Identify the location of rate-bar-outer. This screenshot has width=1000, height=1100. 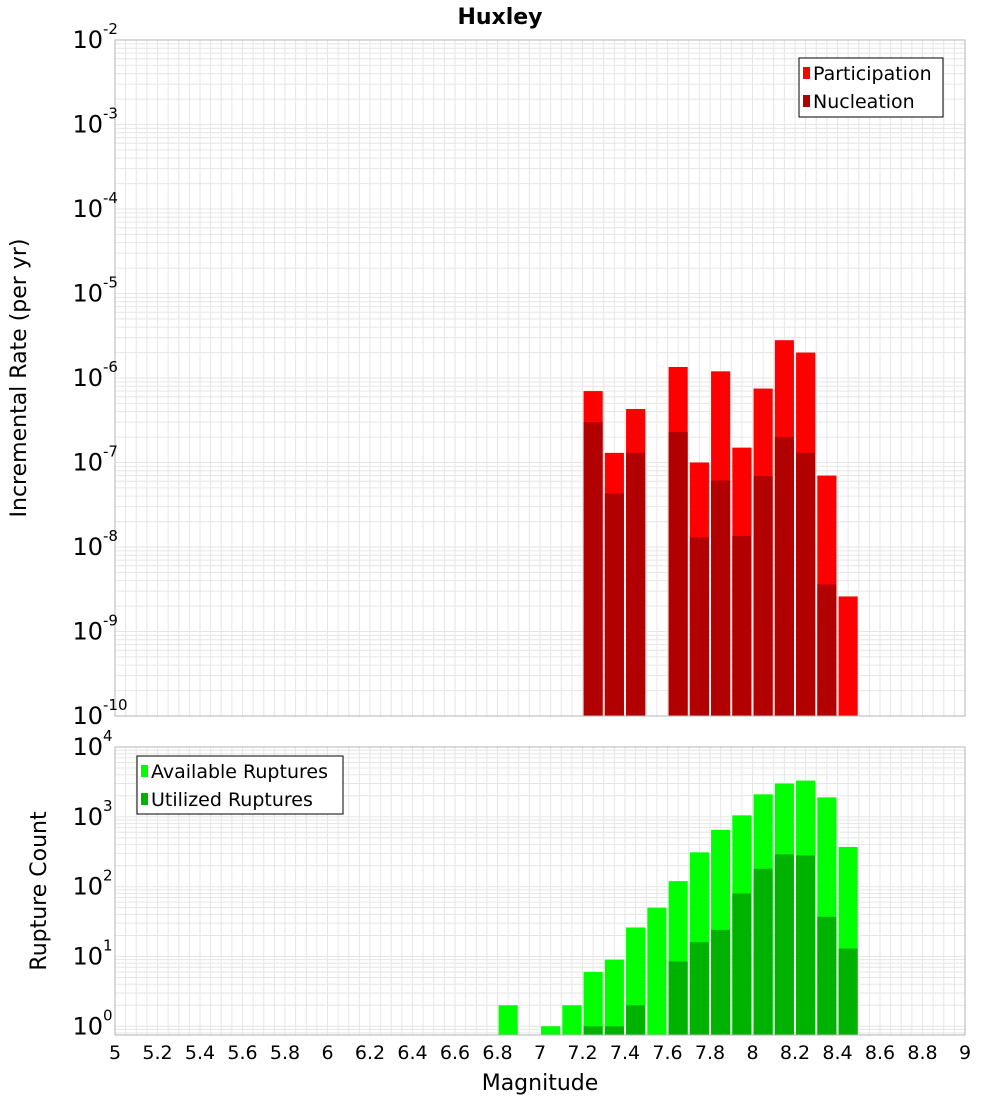
(848, 656).